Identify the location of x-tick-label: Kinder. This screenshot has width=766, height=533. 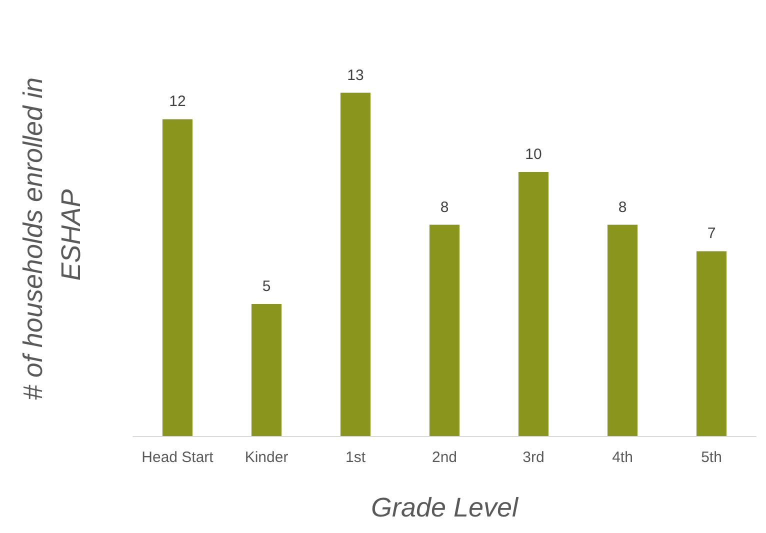
(266, 457).